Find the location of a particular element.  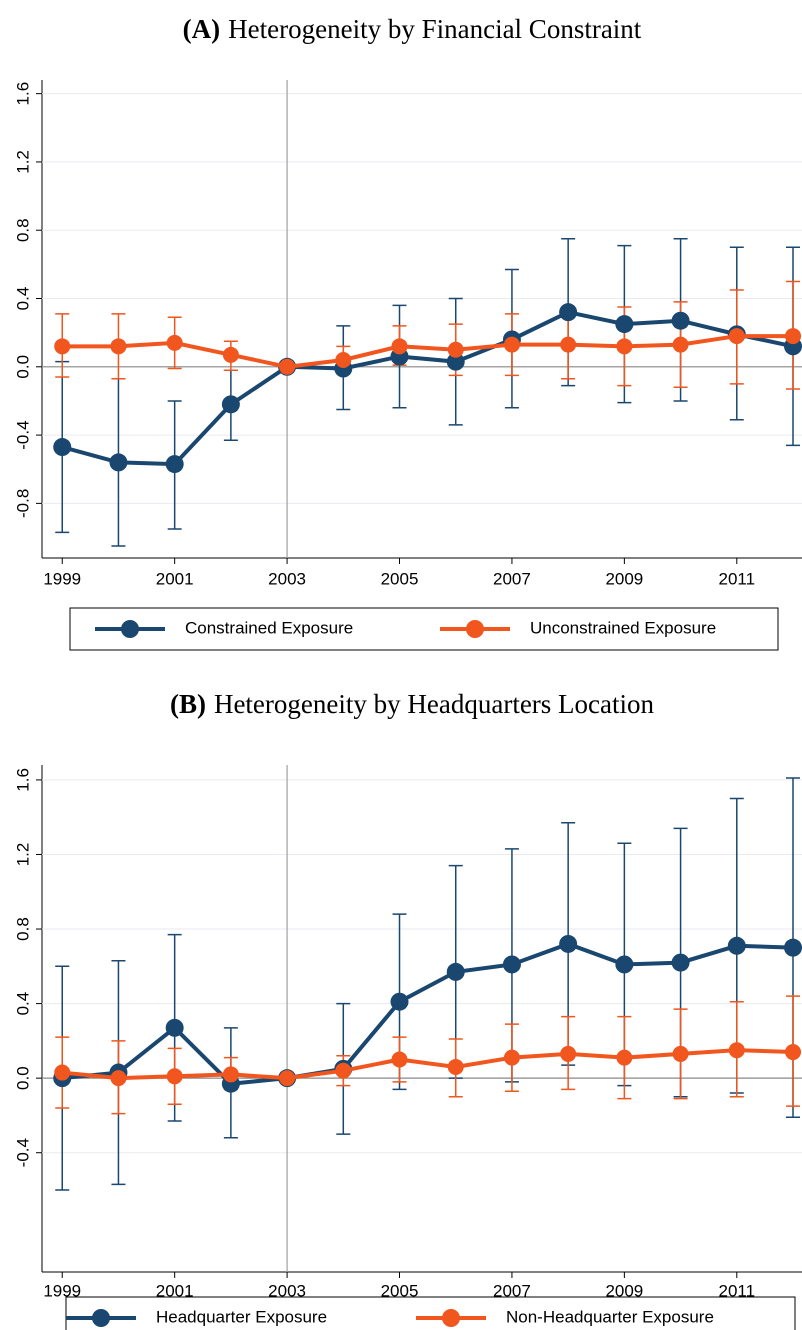

chart-title: (A) Heterogeneity by Financial Constraint is located at coordinates (412, 29).